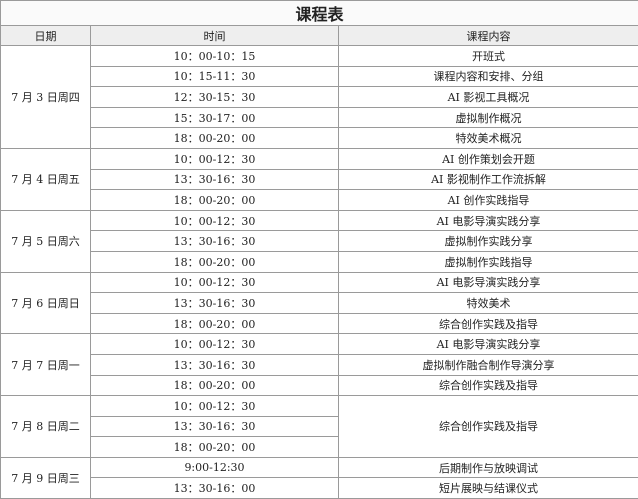  I want to click on header-cell: 时间, so click(215, 36).